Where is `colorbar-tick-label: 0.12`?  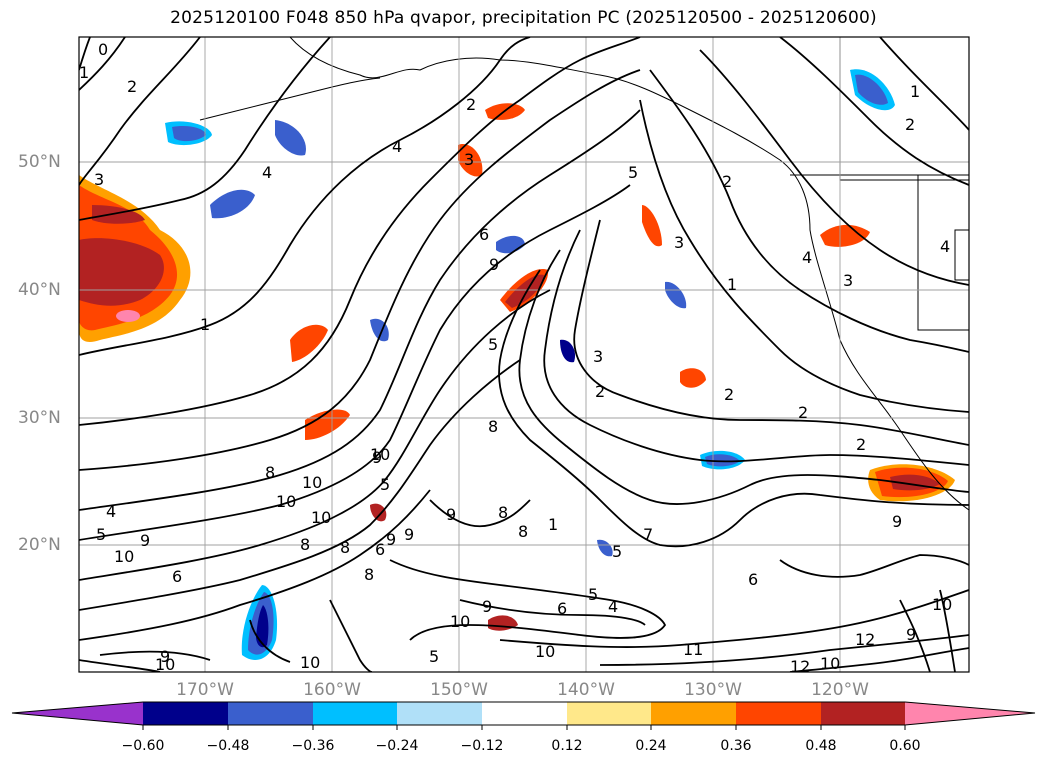
colorbar-tick-label: 0.12 is located at coordinates (567, 746).